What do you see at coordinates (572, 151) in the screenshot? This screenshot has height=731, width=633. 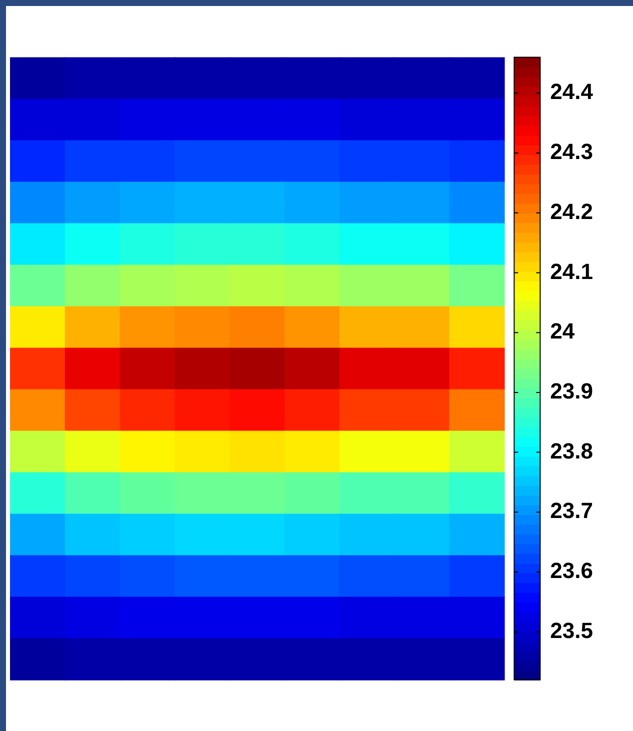 I see `color-bar-label: 24.3` at bounding box center [572, 151].